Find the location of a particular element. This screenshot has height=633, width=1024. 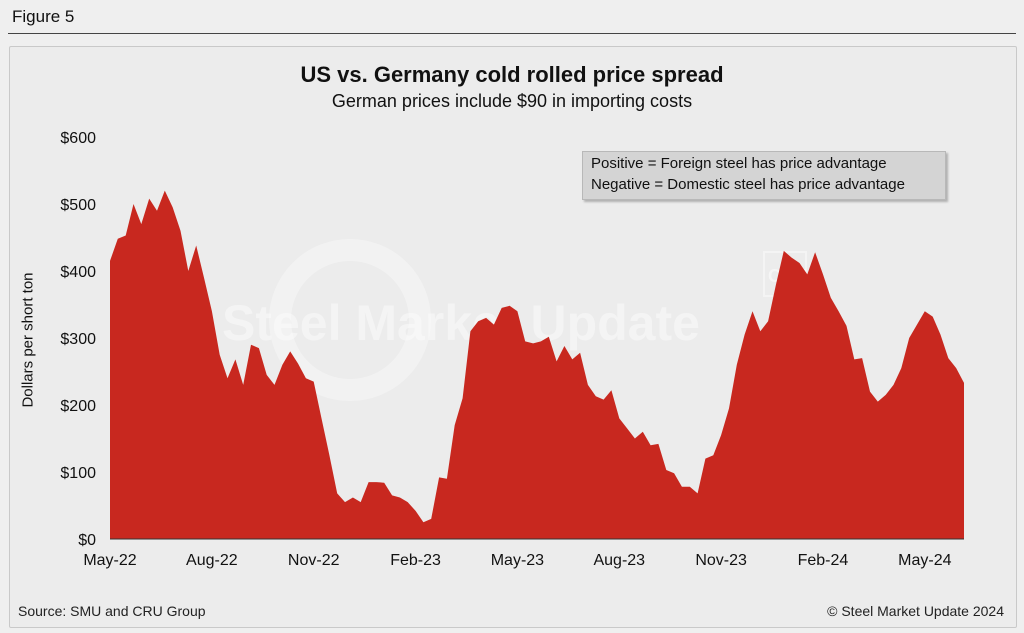

y-tick-labels: $0 $100 $200 $300 $400 $500 $600 is located at coordinates (78, 339).